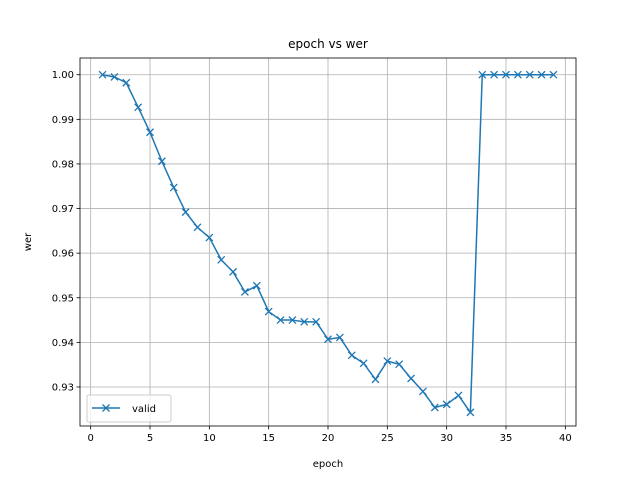 Image resolution: width=640 pixels, height=480 pixels. I want to click on x-tick-label: 40, so click(565, 438).